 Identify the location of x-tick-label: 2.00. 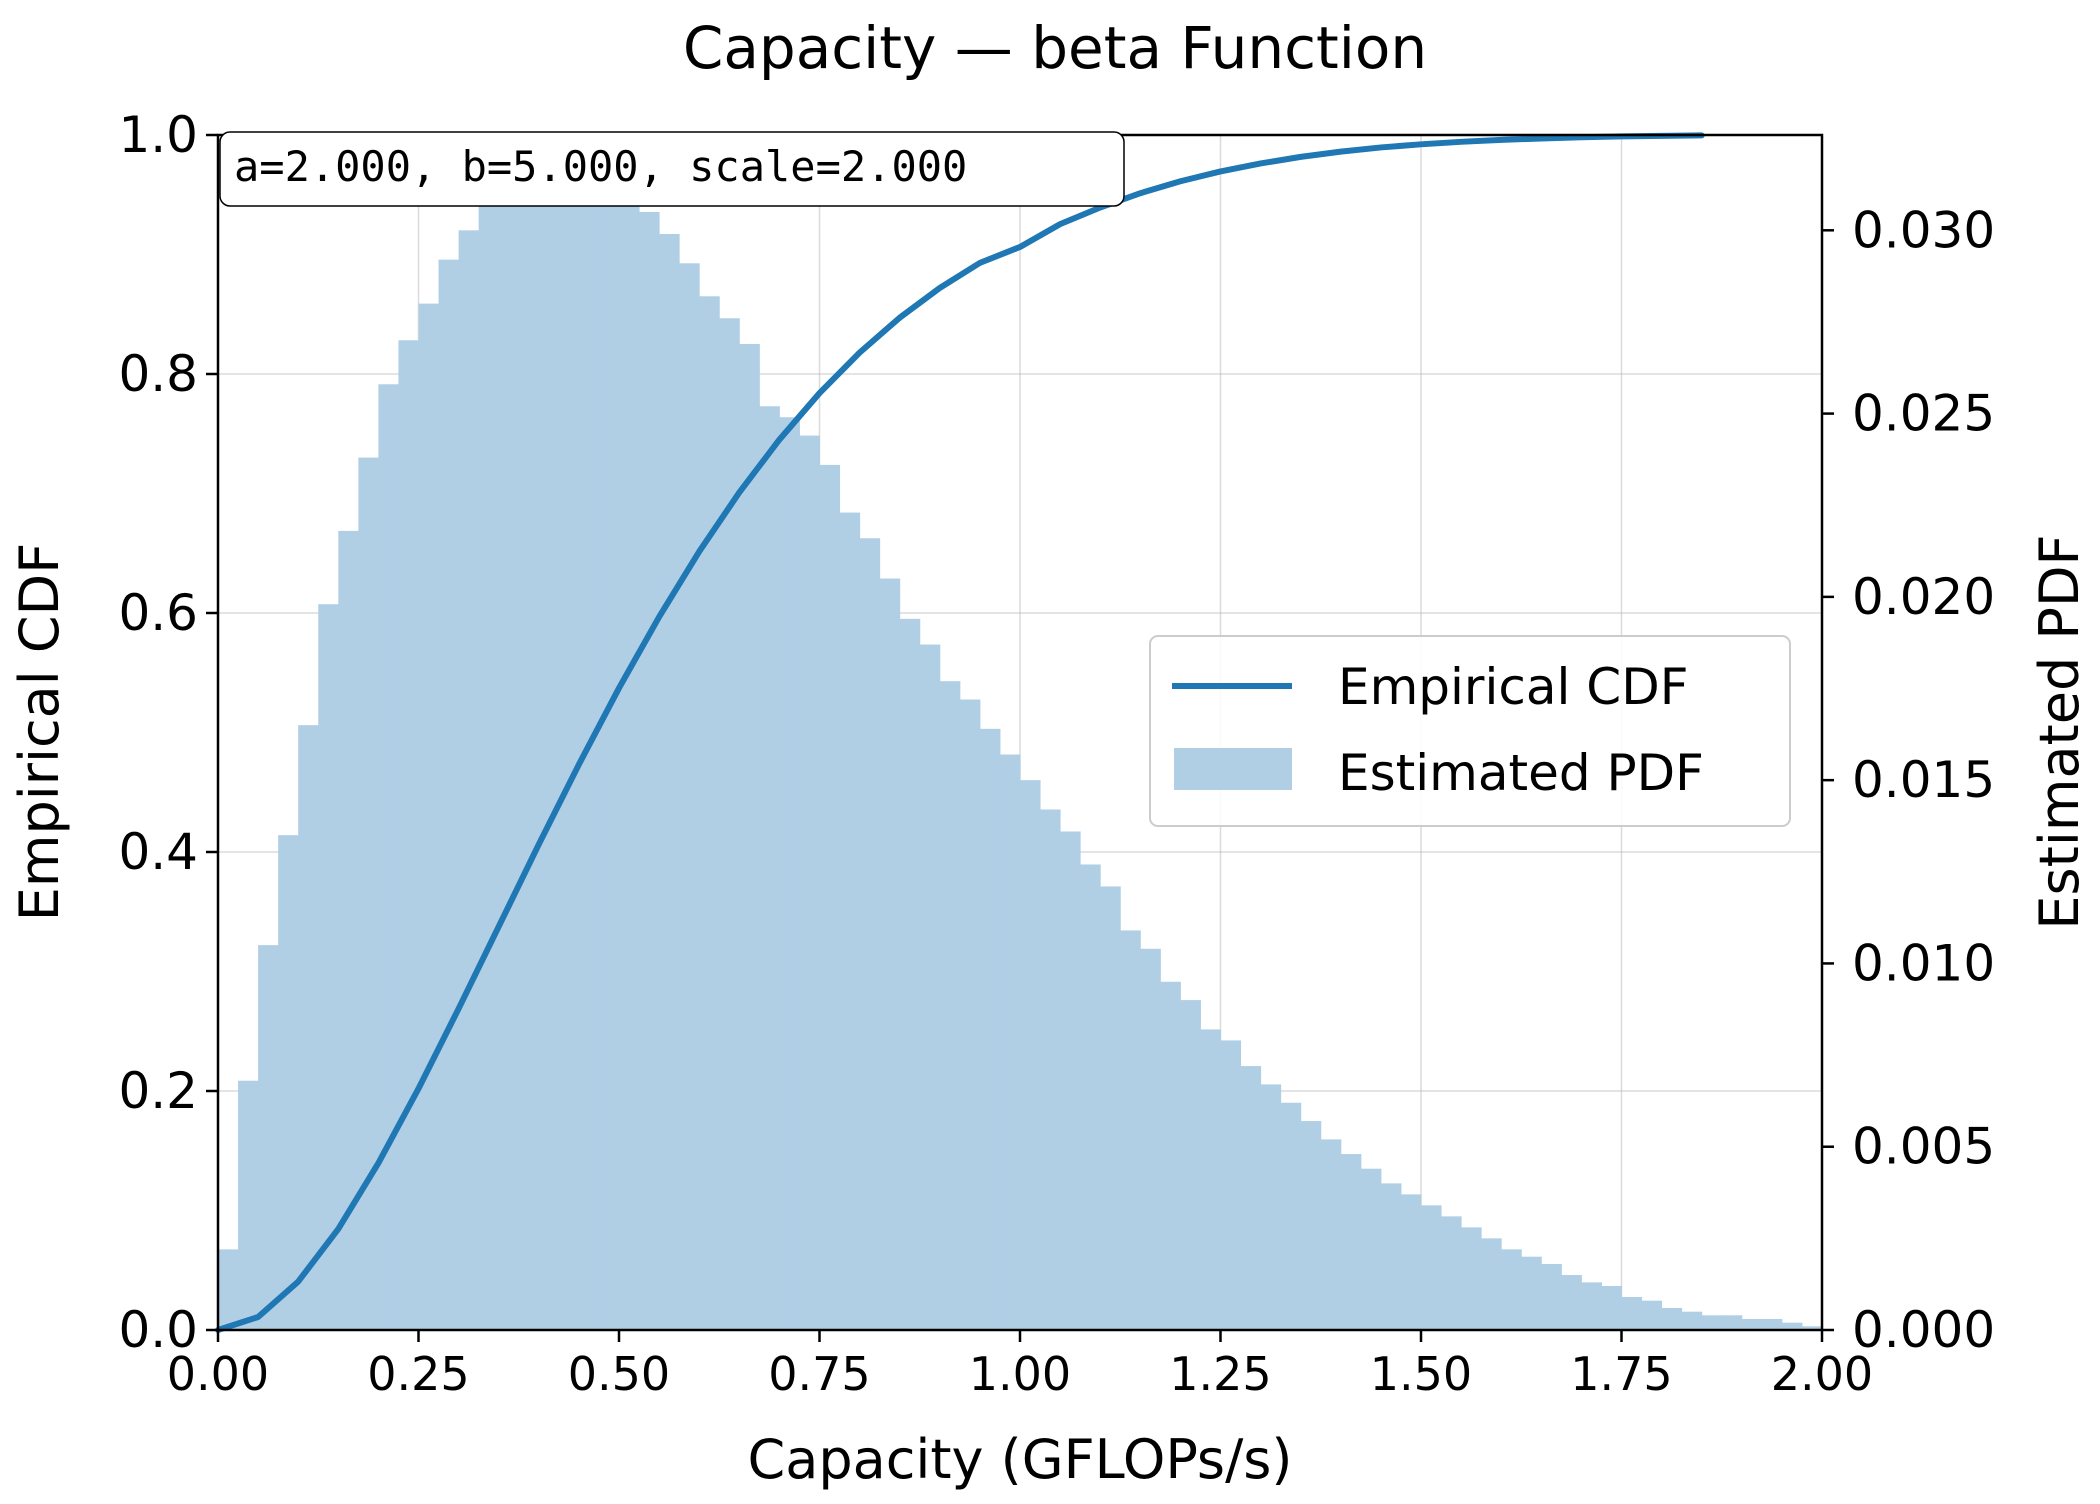
(1822, 1374).